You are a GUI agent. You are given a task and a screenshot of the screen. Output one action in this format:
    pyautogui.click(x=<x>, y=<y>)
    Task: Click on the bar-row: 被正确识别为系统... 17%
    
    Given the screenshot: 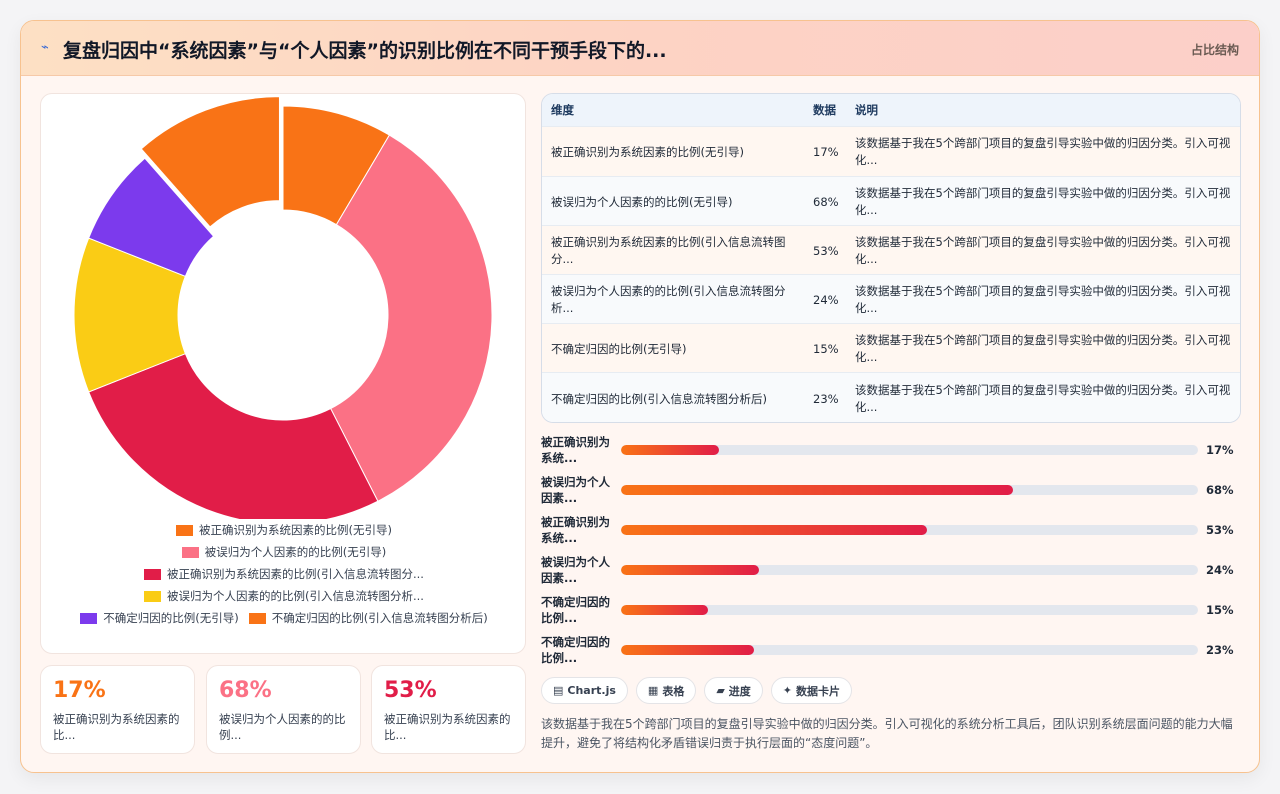 What is the action you would take?
    pyautogui.click(x=891, y=453)
    